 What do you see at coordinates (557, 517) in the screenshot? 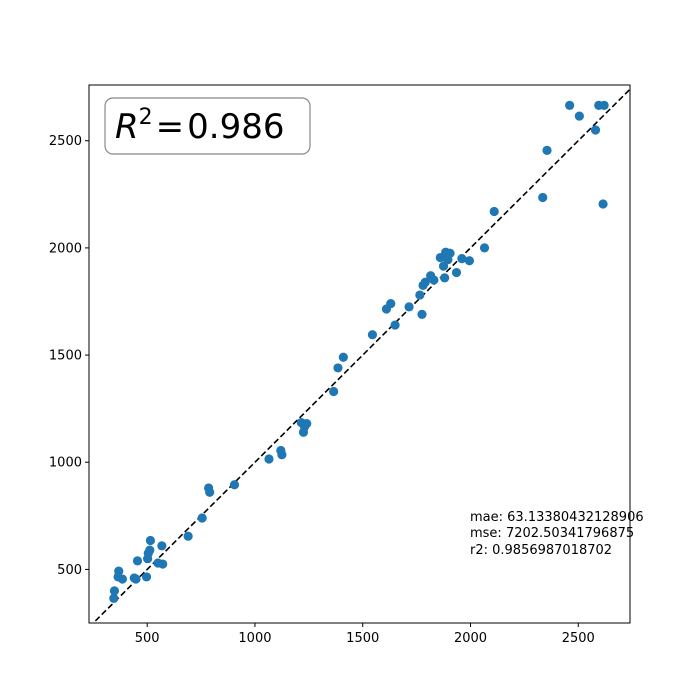
I see `stat-mae: mae: 63.13380432128906` at bounding box center [557, 517].